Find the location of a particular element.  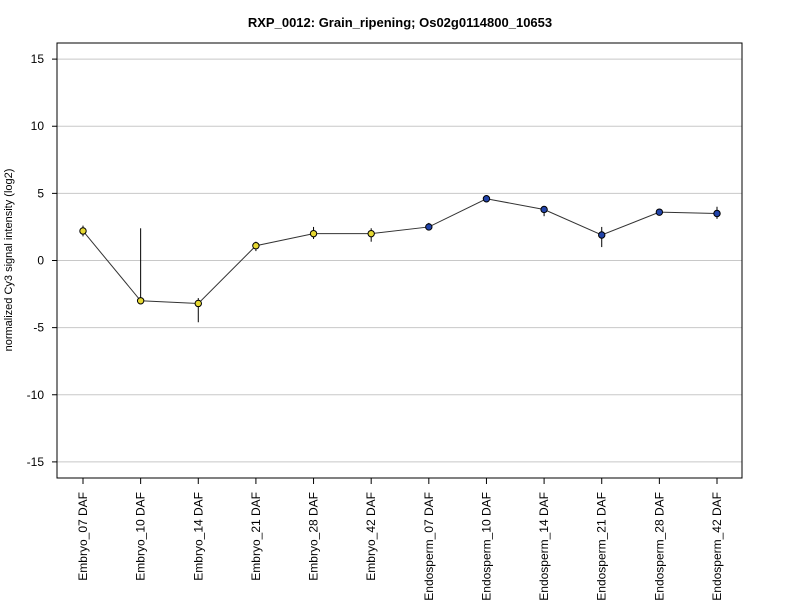

y-axis: 15 10 5 0 -5 -10 -15 is located at coordinates (42, 260).